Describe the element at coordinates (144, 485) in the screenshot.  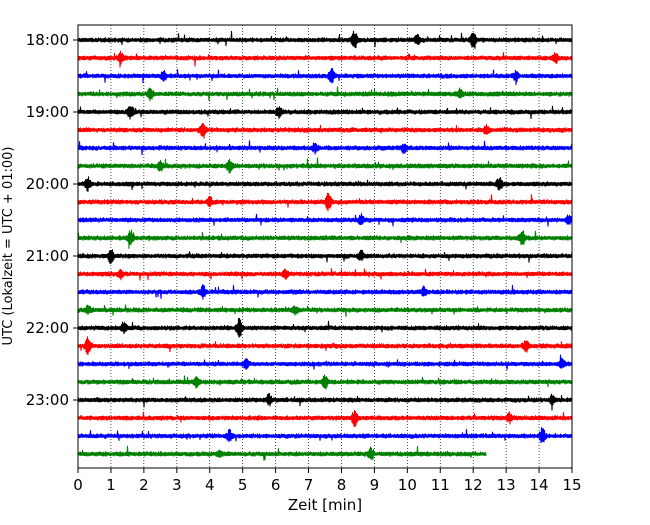
I see `x-tick-label: 2` at that location.